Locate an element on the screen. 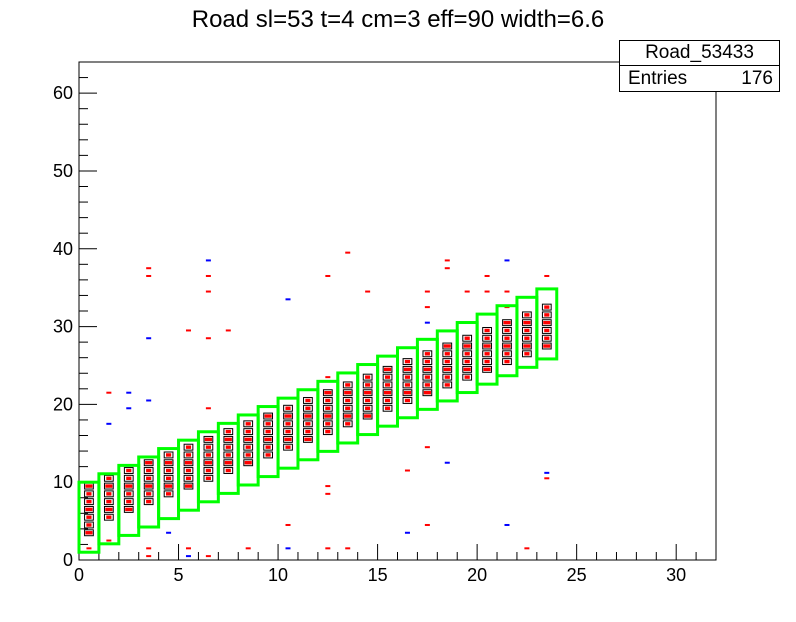 The height and width of the screenshot is (622, 796). y-tick-label: 40 is located at coordinates (63, 249).